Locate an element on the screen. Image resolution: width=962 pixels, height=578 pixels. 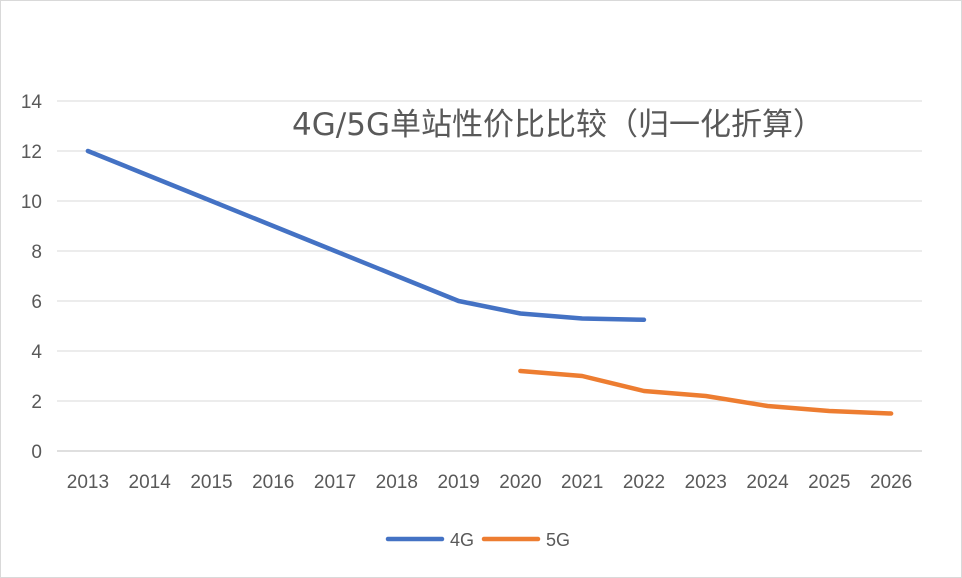
x-tick-label: 2016 is located at coordinates (273, 482).